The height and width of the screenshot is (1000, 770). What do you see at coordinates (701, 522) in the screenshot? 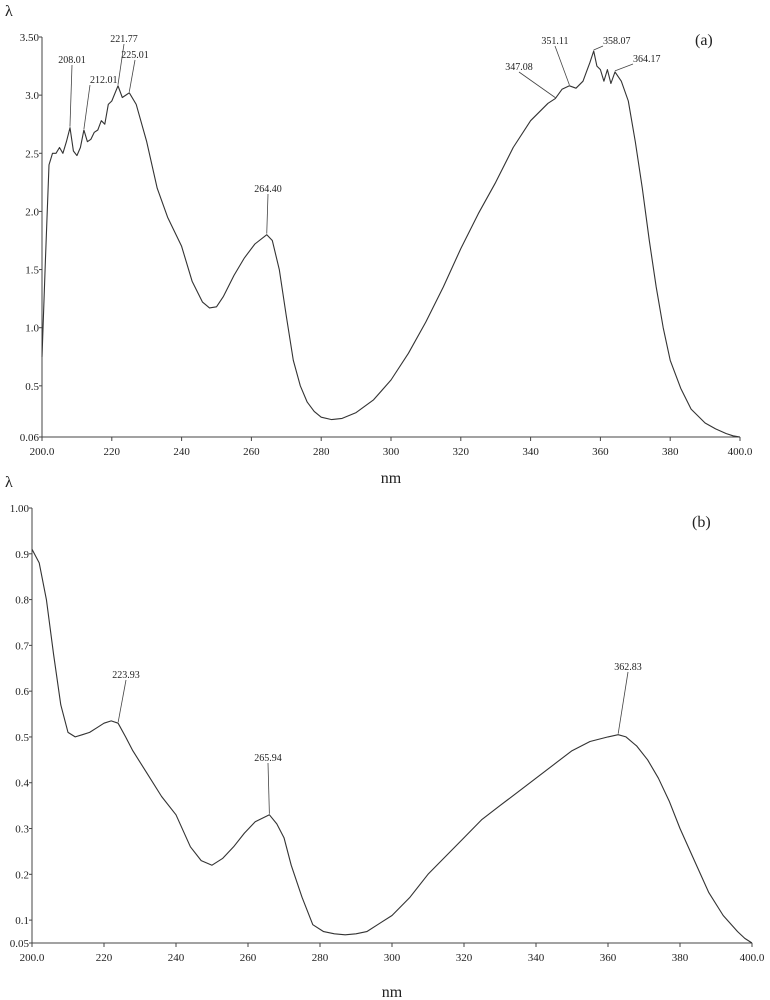
I see `panel-label: (b)` at bounding box center [701, 522].